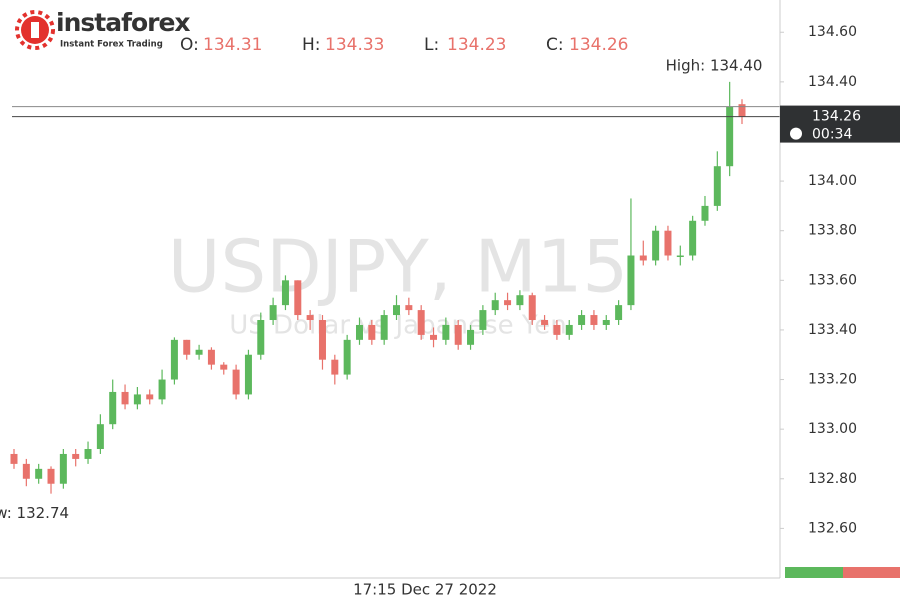 This screenshot has height=600, width=900. What do you see at coordinates (832, 528) in the screenshot?
I see `y-tick-label: 132.60` at bounding box center [832, 528].